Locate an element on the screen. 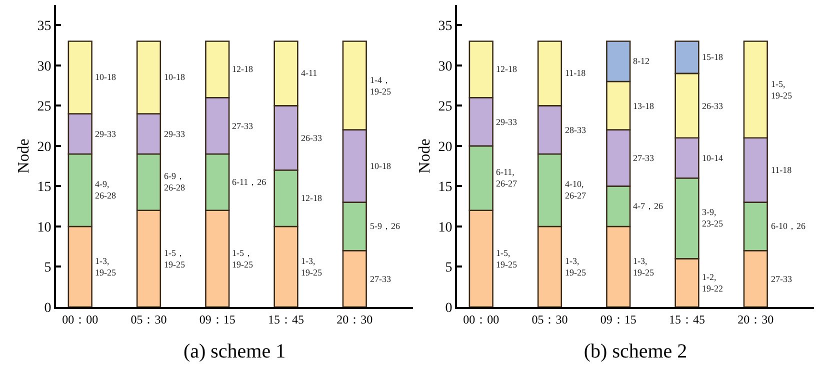 The height and width of the screenshot is (379, 832). annotation: 4-7，26 is located at coordinates (648, 206).